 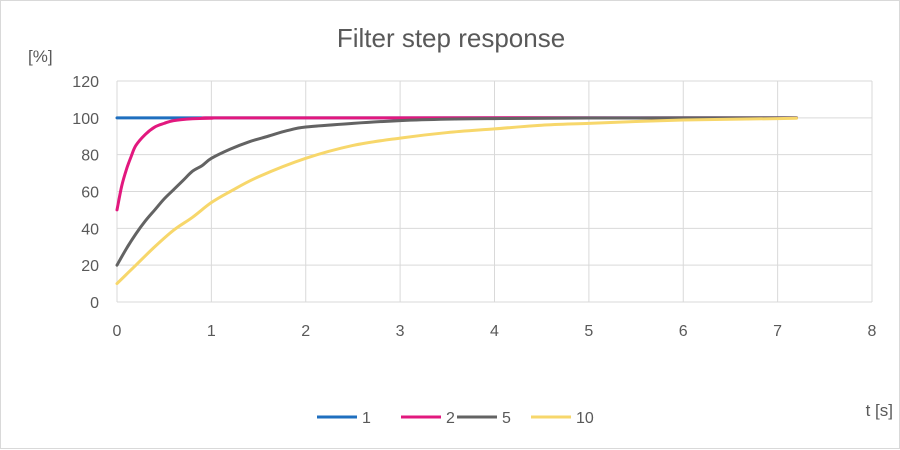 I want to click on legend-label: 1, so click(x=366, y=418).